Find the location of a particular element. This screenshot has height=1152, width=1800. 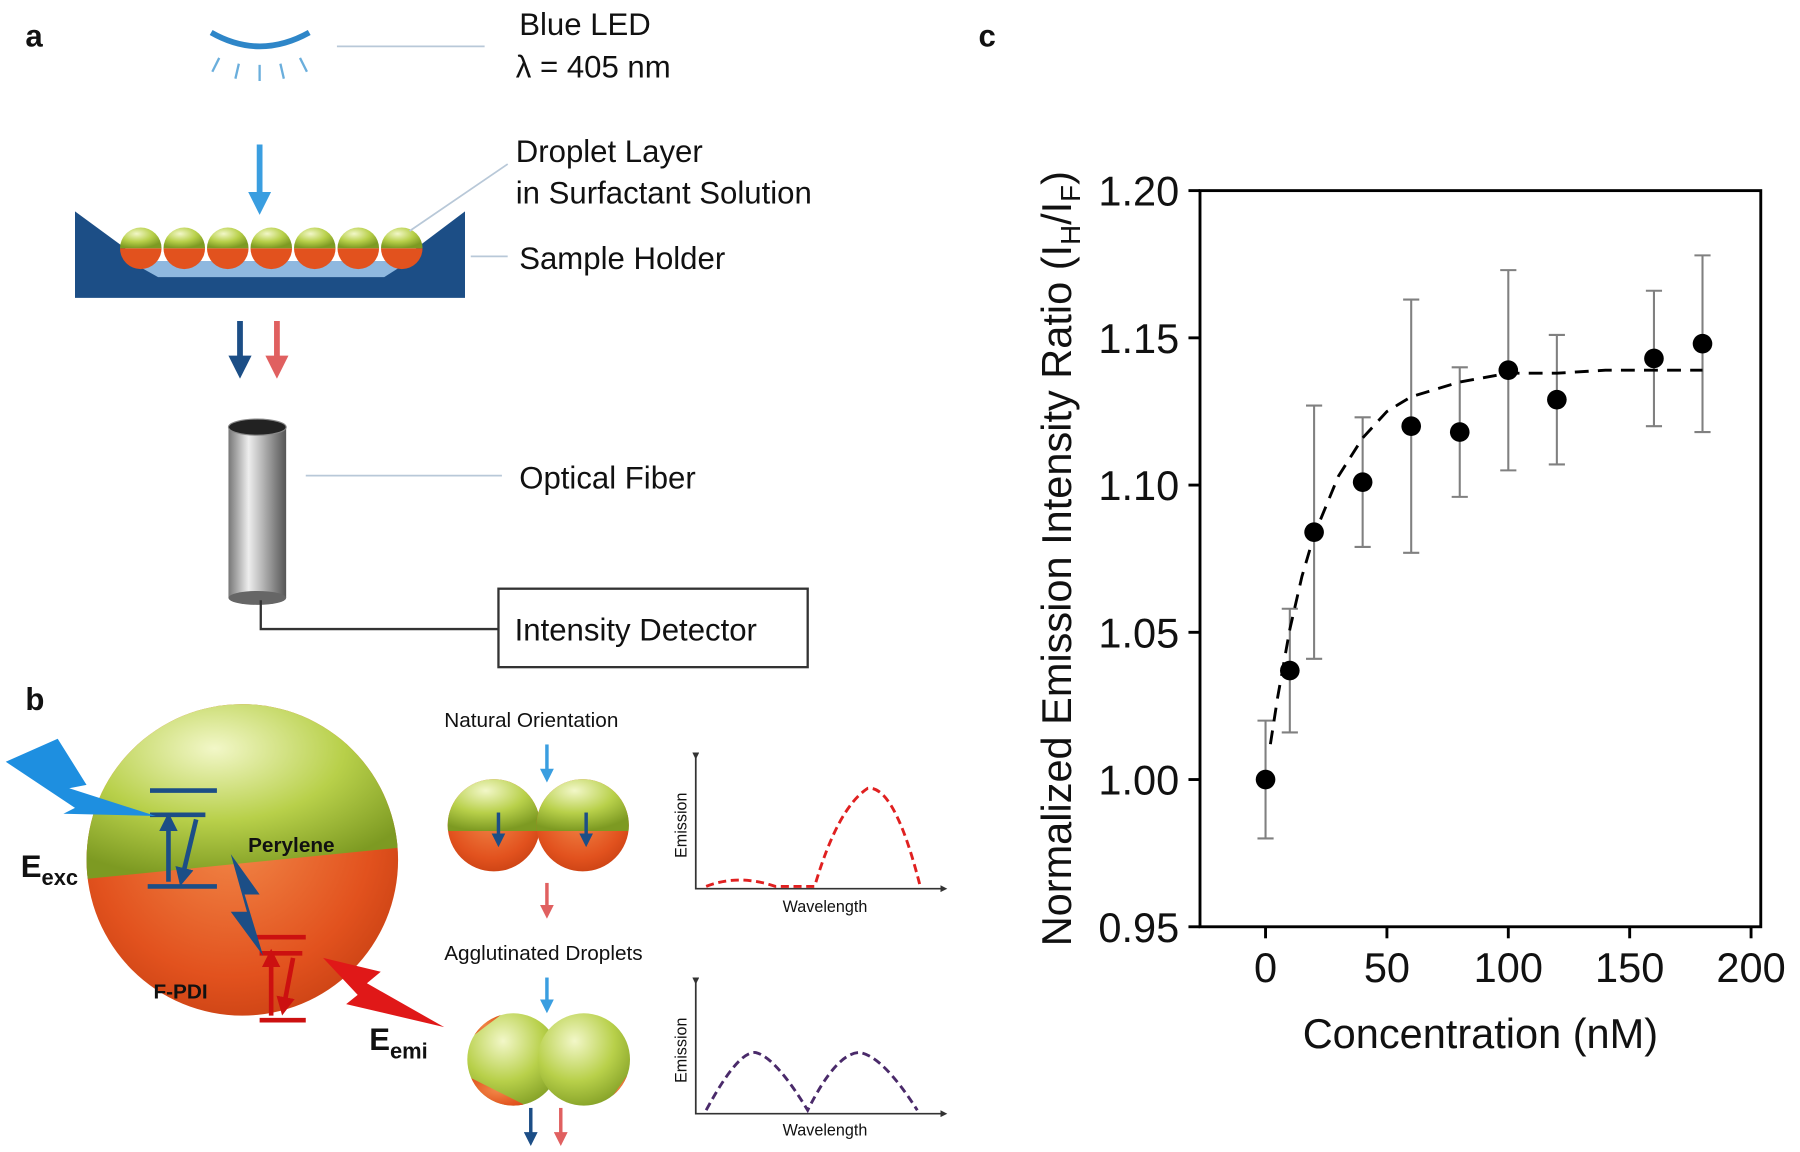

led-label: λ = 405 nm is located at coordinates (593, 67).